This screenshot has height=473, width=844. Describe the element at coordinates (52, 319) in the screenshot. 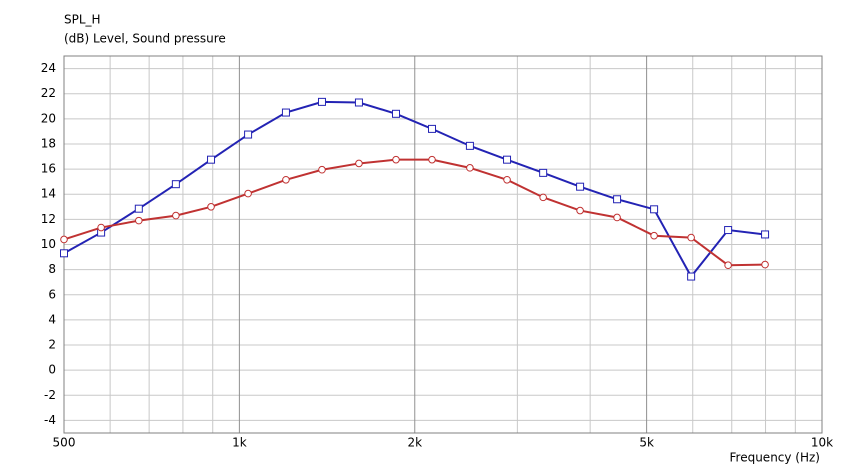

I see `y-tick-label: 4` at that location.